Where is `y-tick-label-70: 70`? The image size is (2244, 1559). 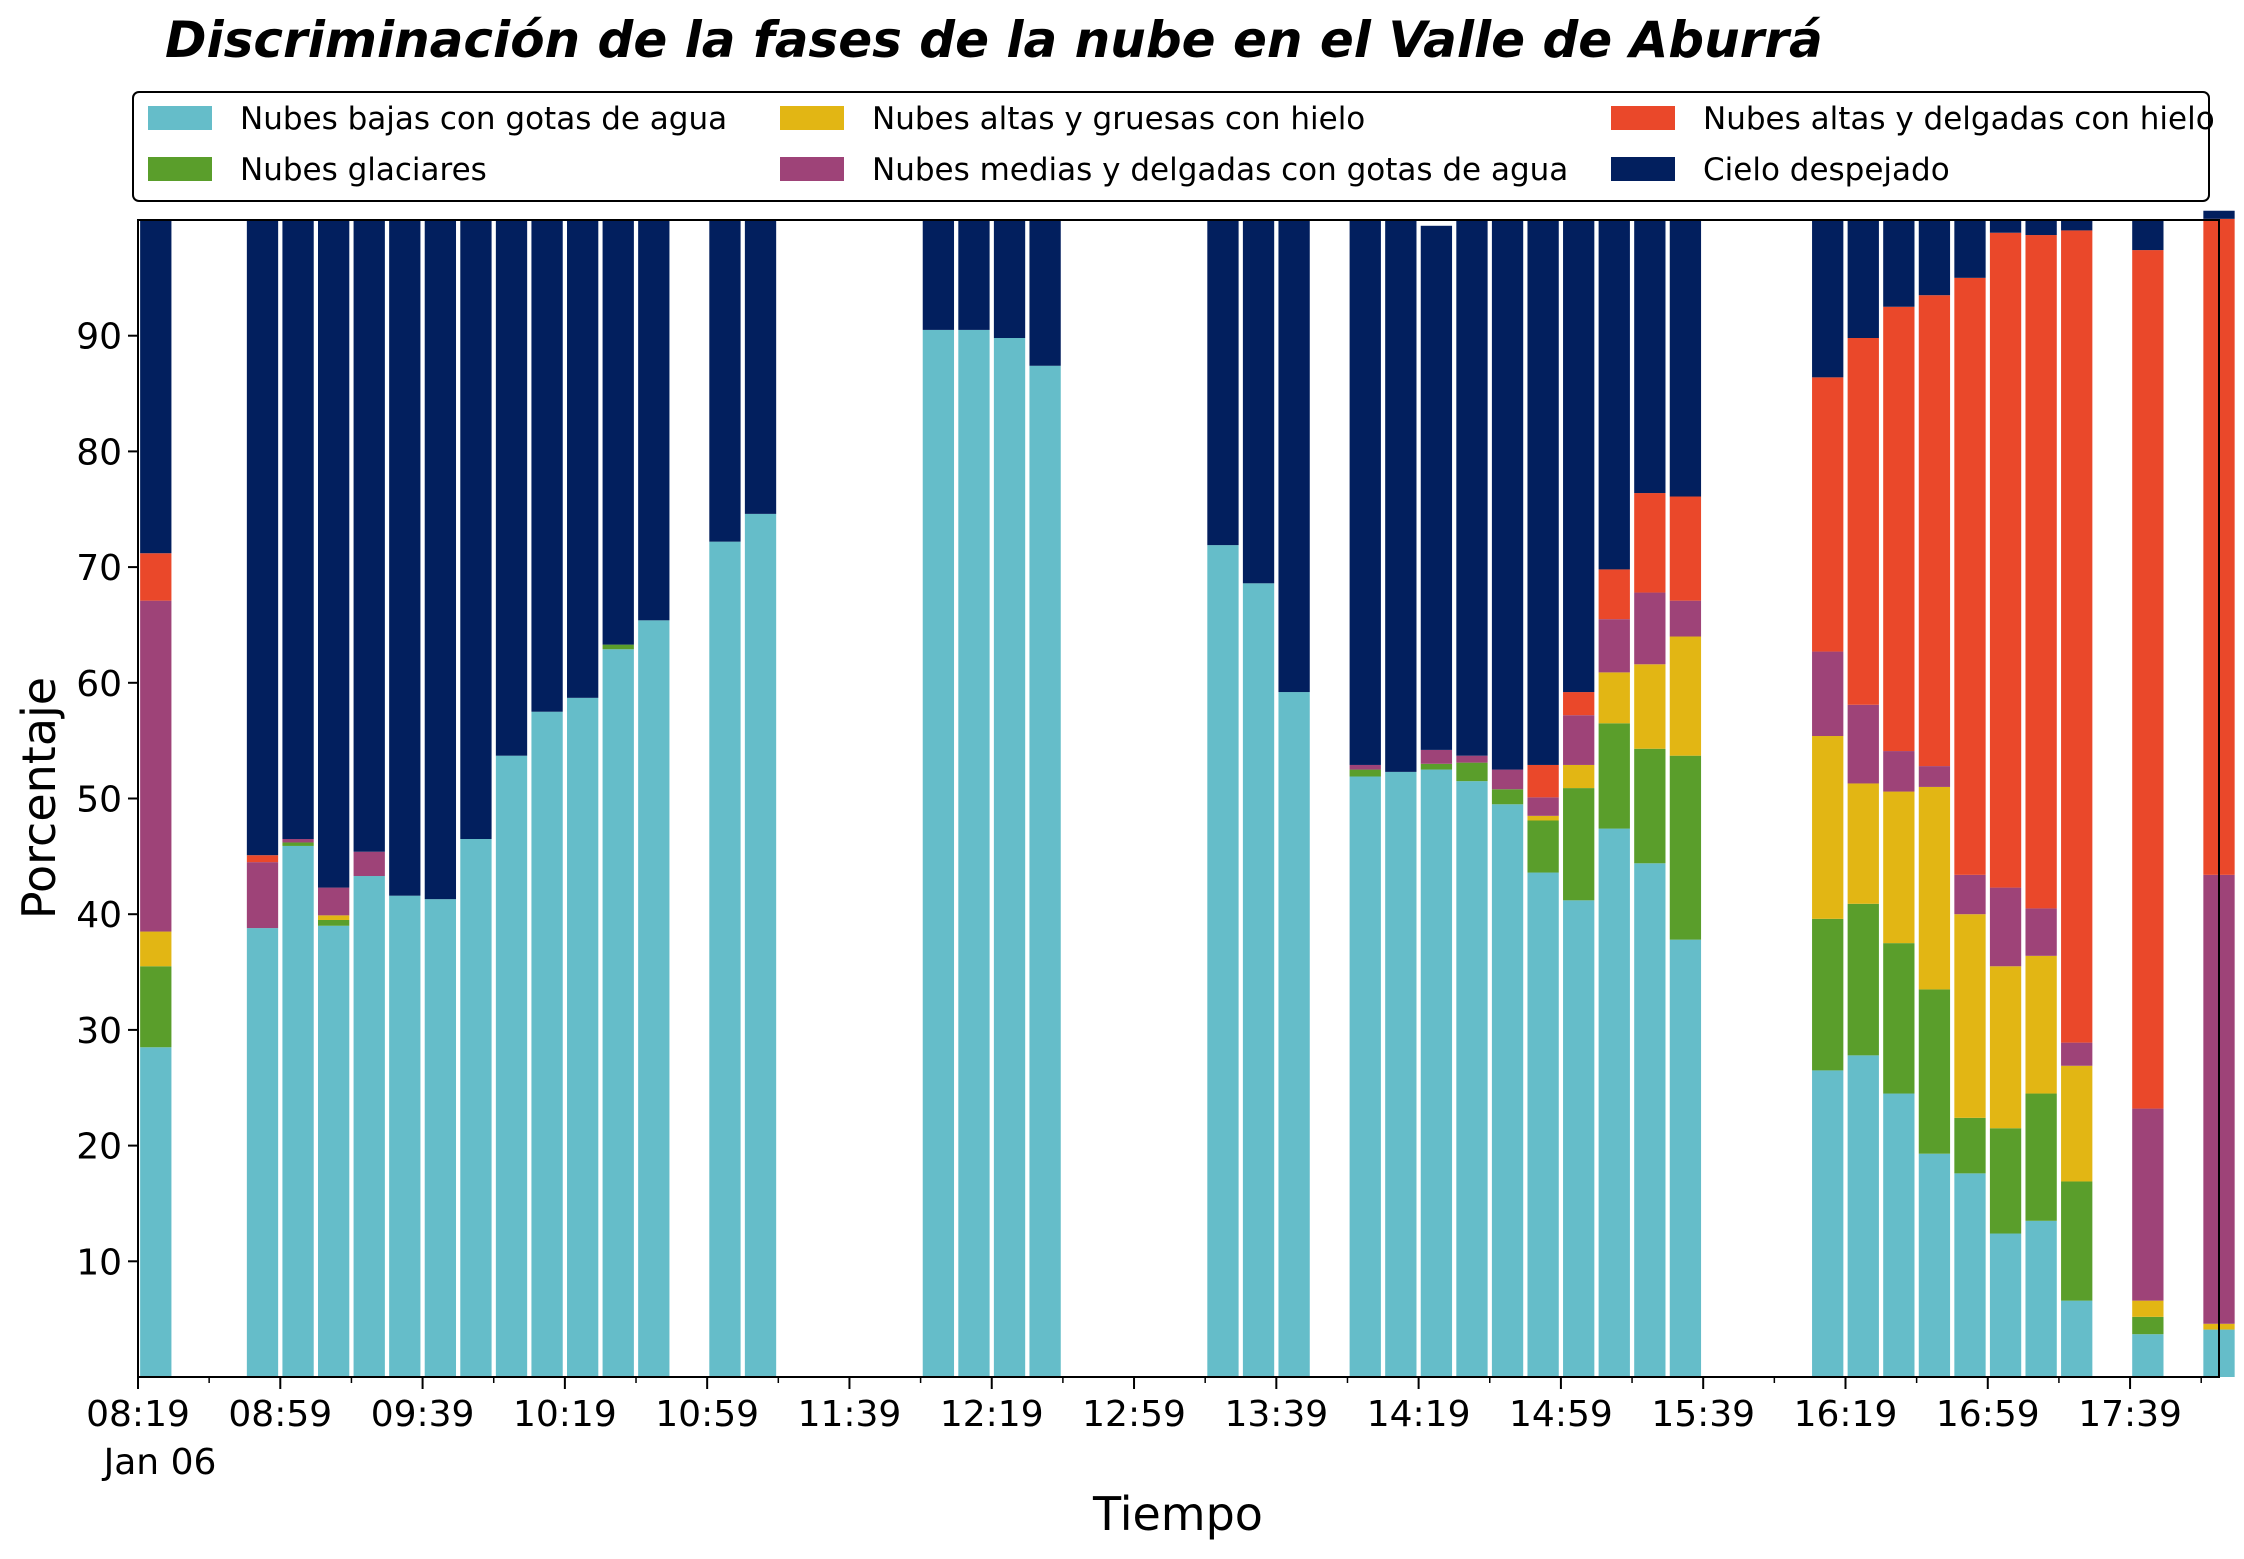
y-tick-label-70: 70 is located at coordinates (99, 568).